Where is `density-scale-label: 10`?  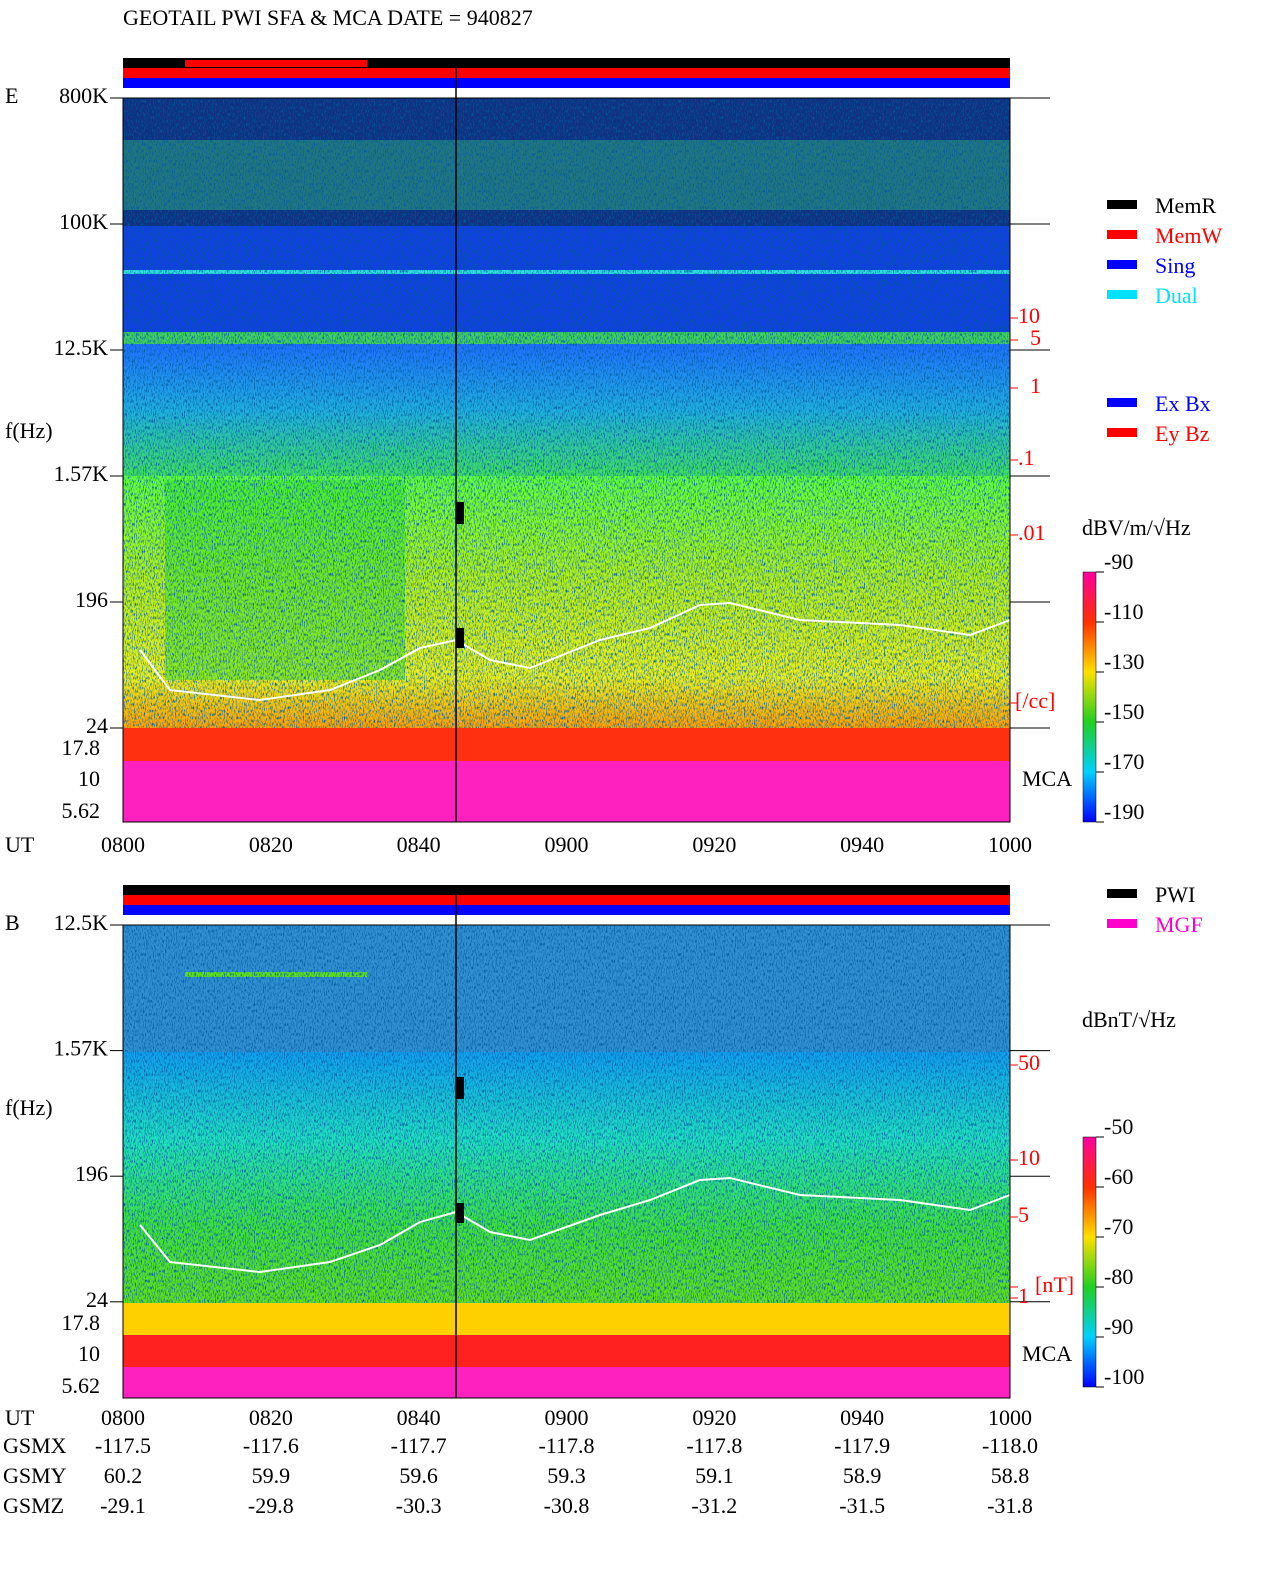 density-scale-label: 10 is located at coordinates (1029, 1157).